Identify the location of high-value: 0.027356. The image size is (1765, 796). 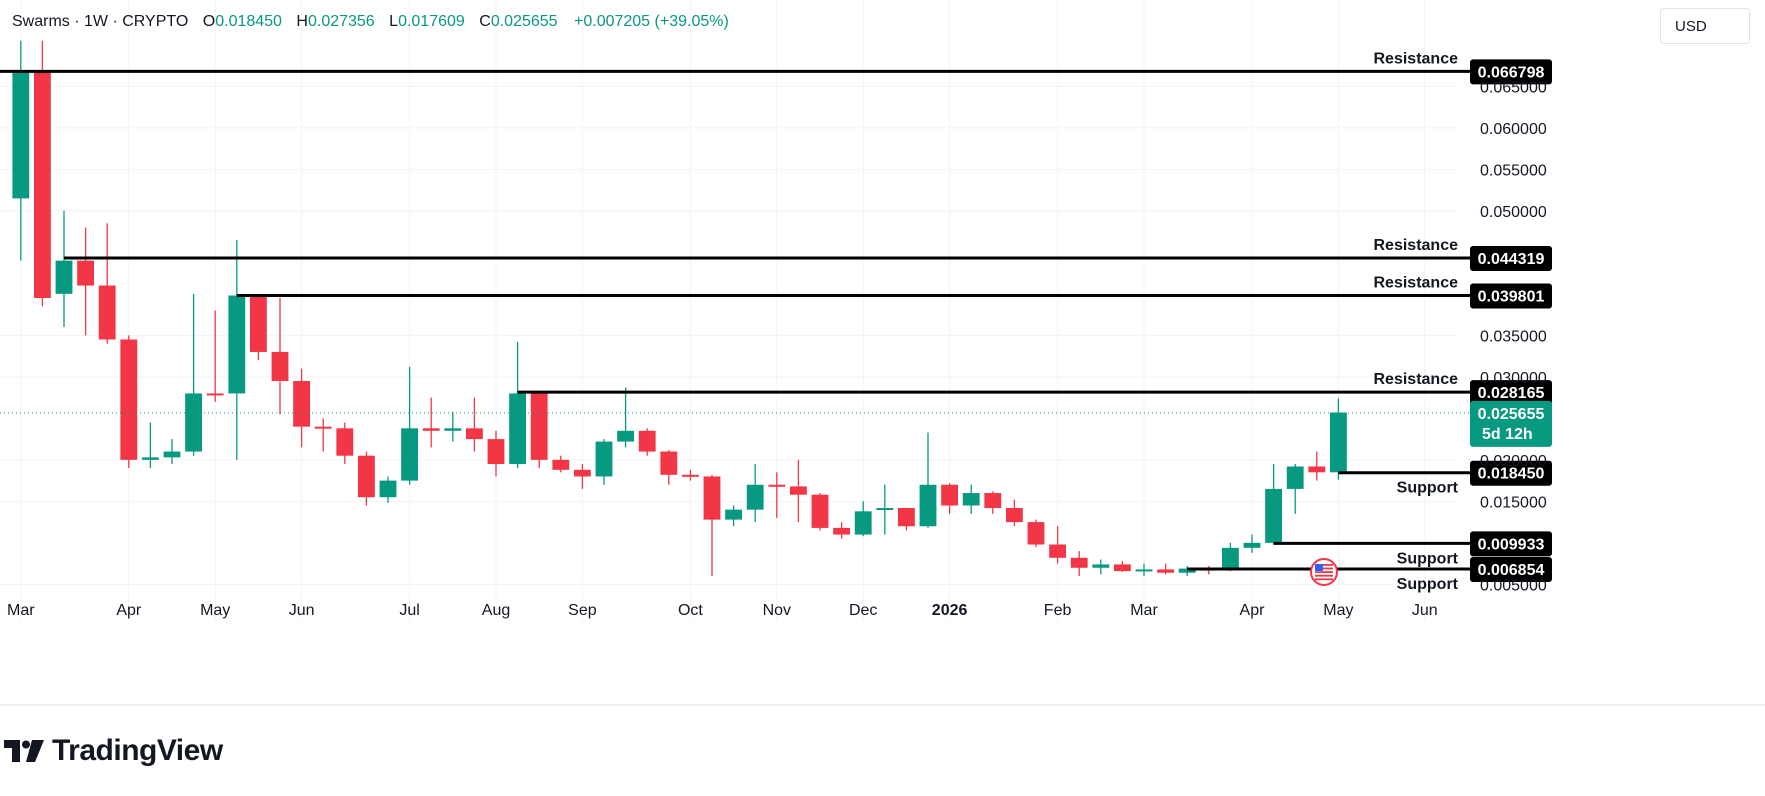
(341, 21).